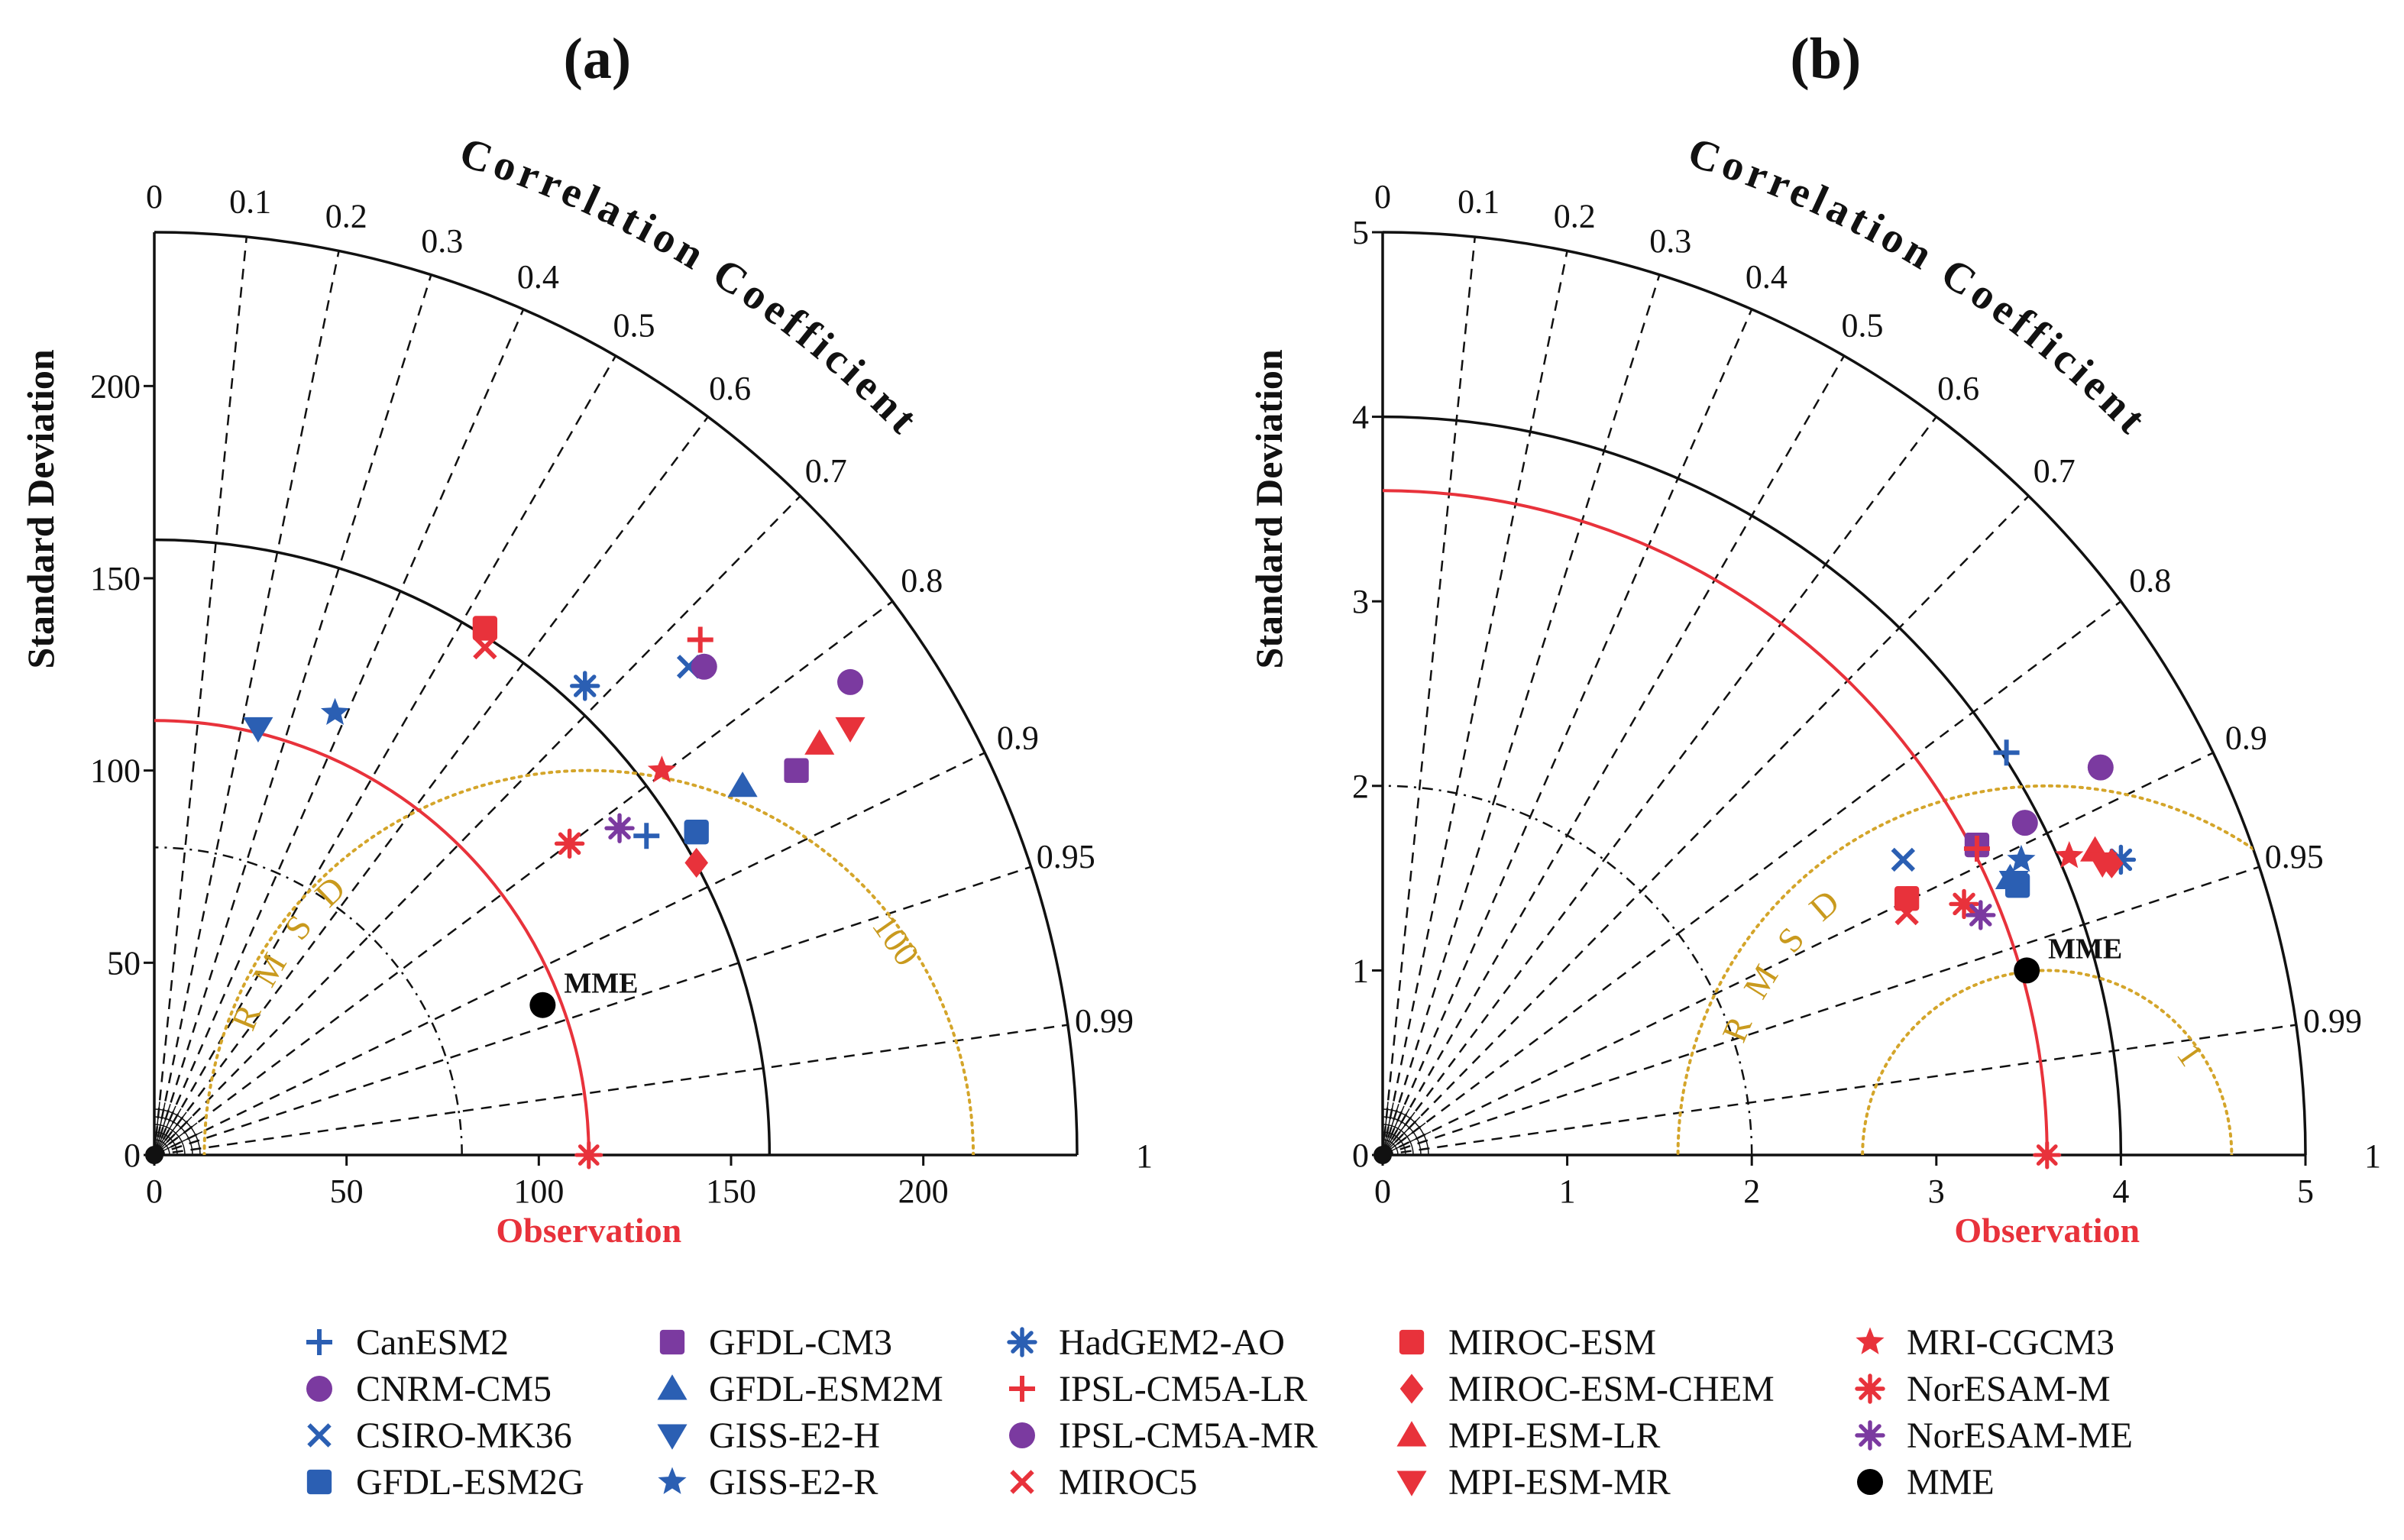 The height and width of the screenshot is (1540, 2404). What do you see at coordinates (1360, 417) in the screenshot?
I see `y-tick-label: 4` at bounding box center [1360, 417].